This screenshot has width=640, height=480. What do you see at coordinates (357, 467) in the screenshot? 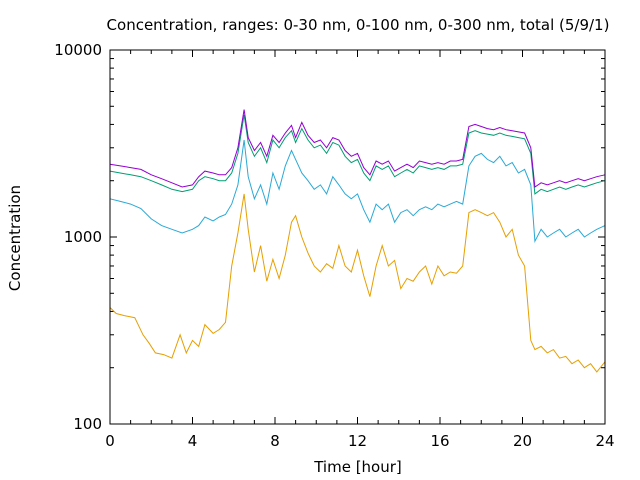
I see `x-axis-label: Time [hour]` at bounding box center [357, 467].